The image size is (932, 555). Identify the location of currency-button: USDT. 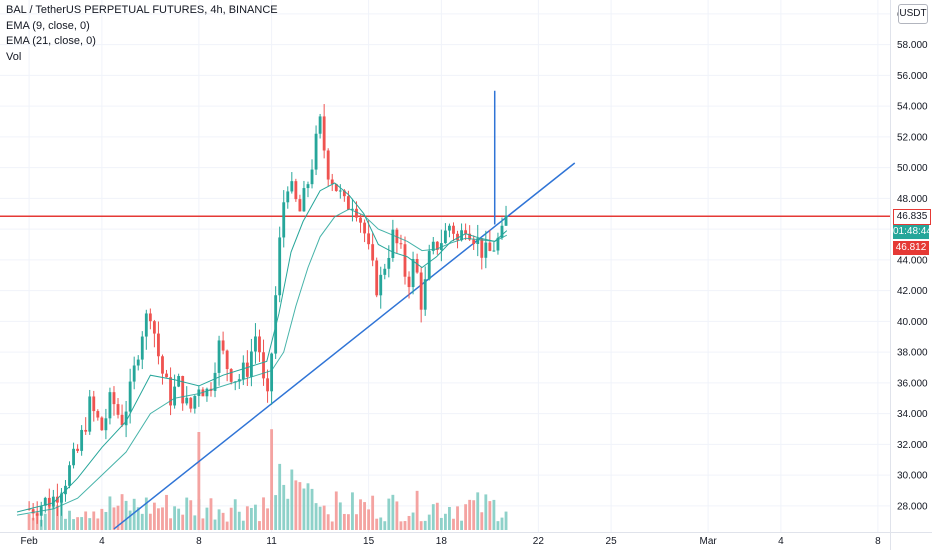
(913, 14).